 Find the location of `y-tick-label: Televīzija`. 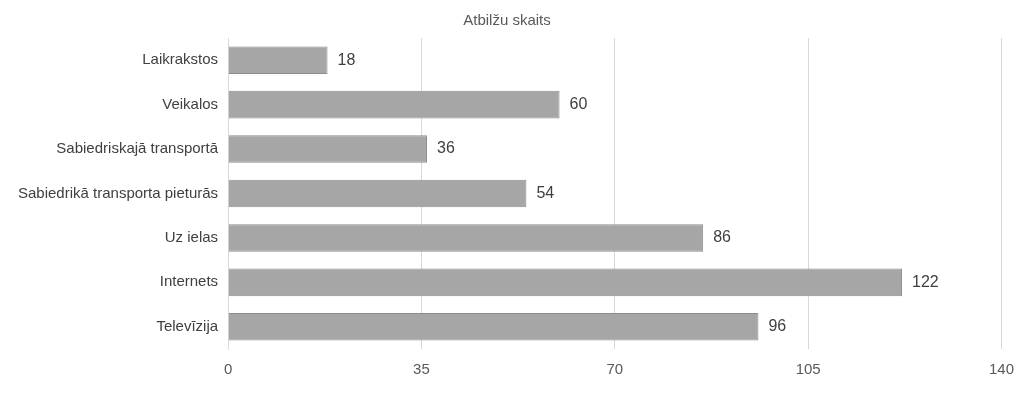

y-tick-label: Televīzija is located at coordinates (187, 325).